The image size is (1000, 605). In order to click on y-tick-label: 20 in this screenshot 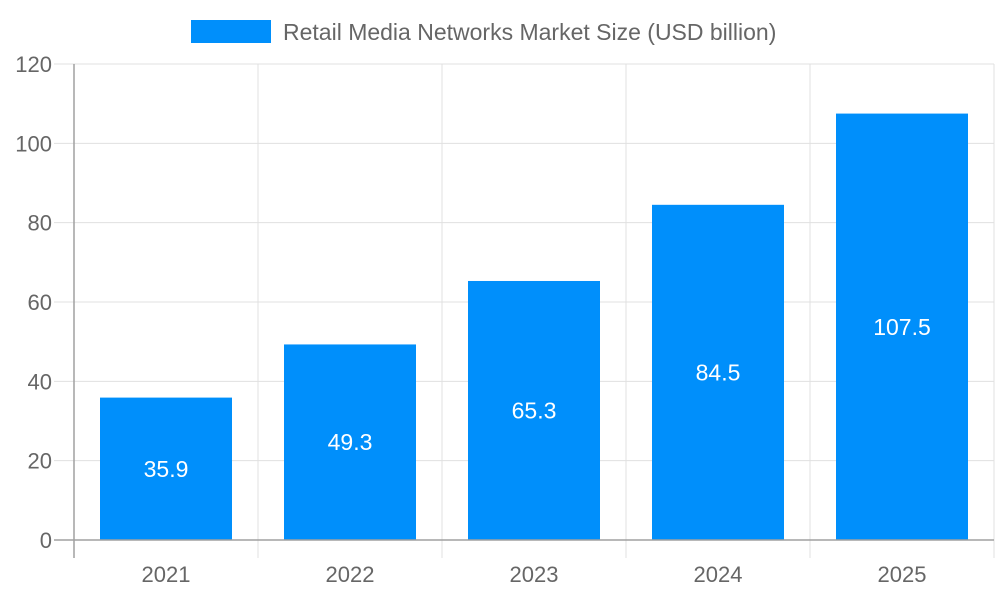, I will do `click(40, 461)`.